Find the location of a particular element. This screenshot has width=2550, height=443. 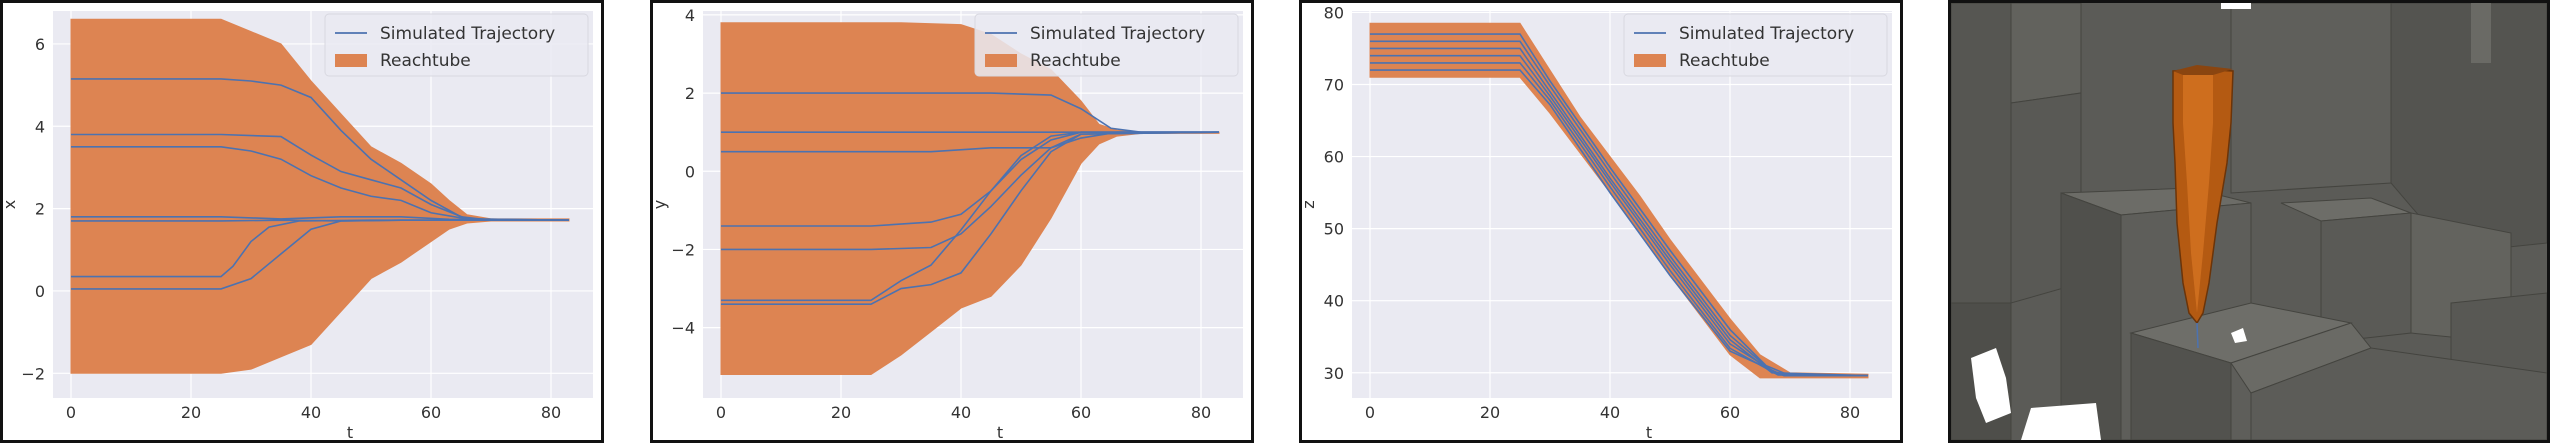

y-tick-label: 30 is located at coordinates (1334, 373).